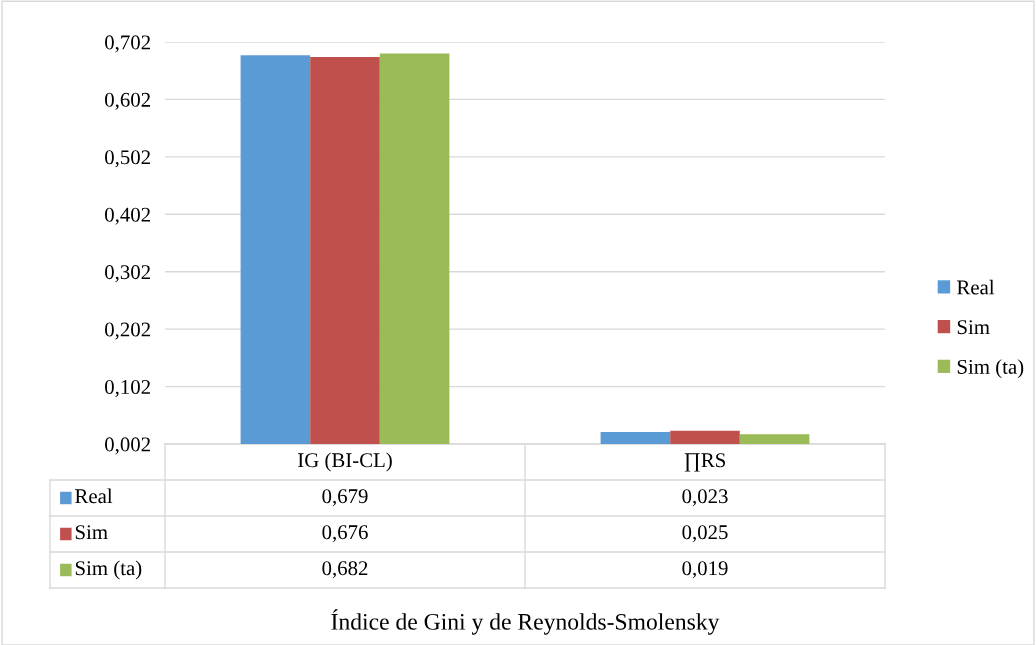 The width and height of the screenshot is (1036, 645). Describe the element at coordinates (127, 216) in the screenshot. I see `y-tick-label: 0,402` at that location.